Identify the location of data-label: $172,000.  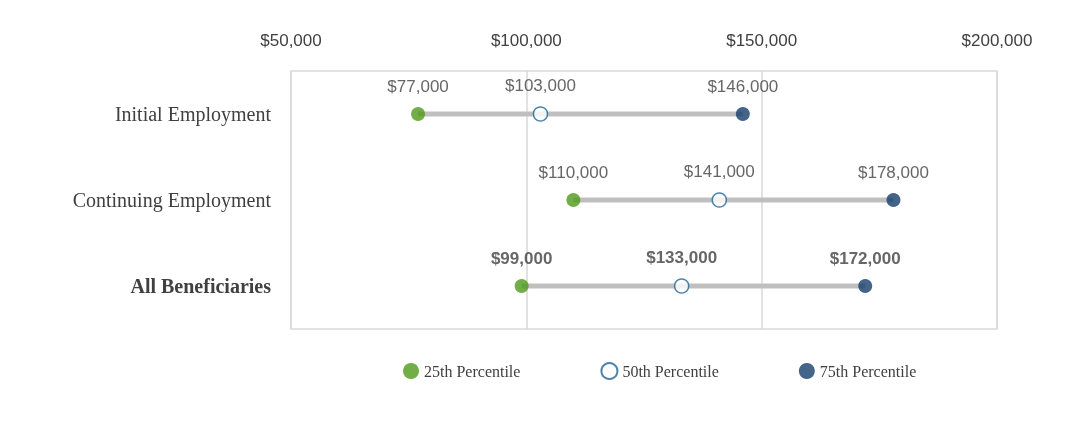
(865, 258).